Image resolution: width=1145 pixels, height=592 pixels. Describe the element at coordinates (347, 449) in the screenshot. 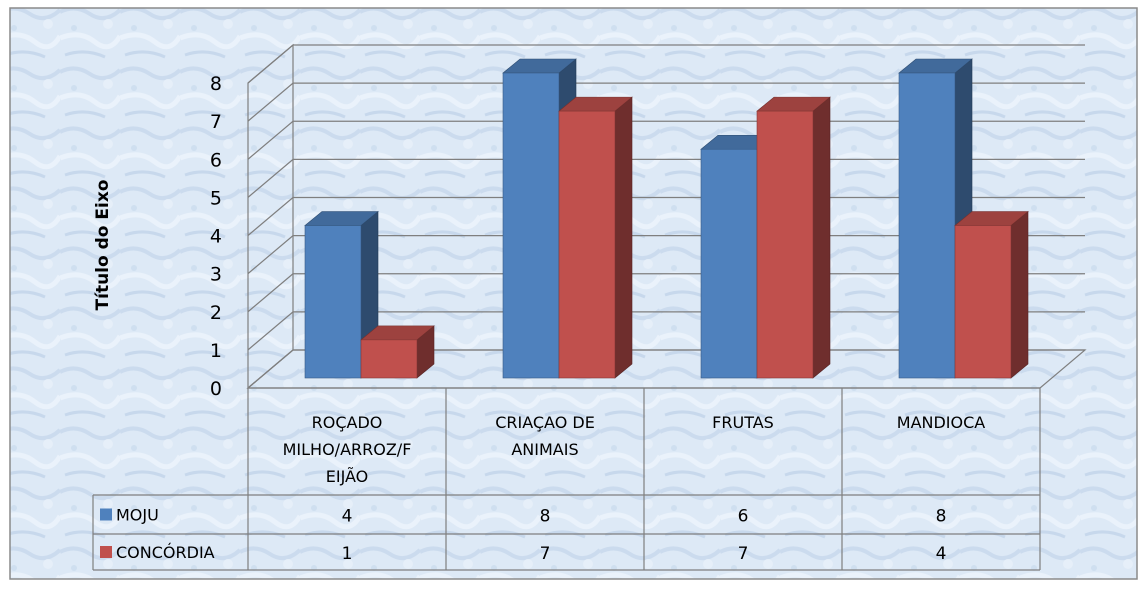

I see `category-label: MILHO/ARROZ/F` at that location.